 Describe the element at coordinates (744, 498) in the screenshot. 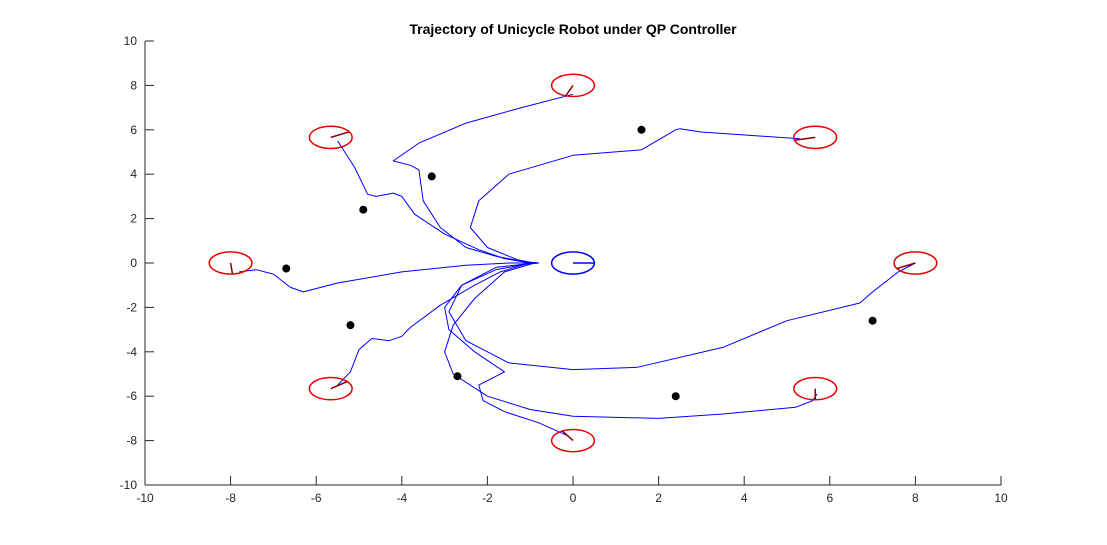

I see `x-tick-label: 4` at that location.